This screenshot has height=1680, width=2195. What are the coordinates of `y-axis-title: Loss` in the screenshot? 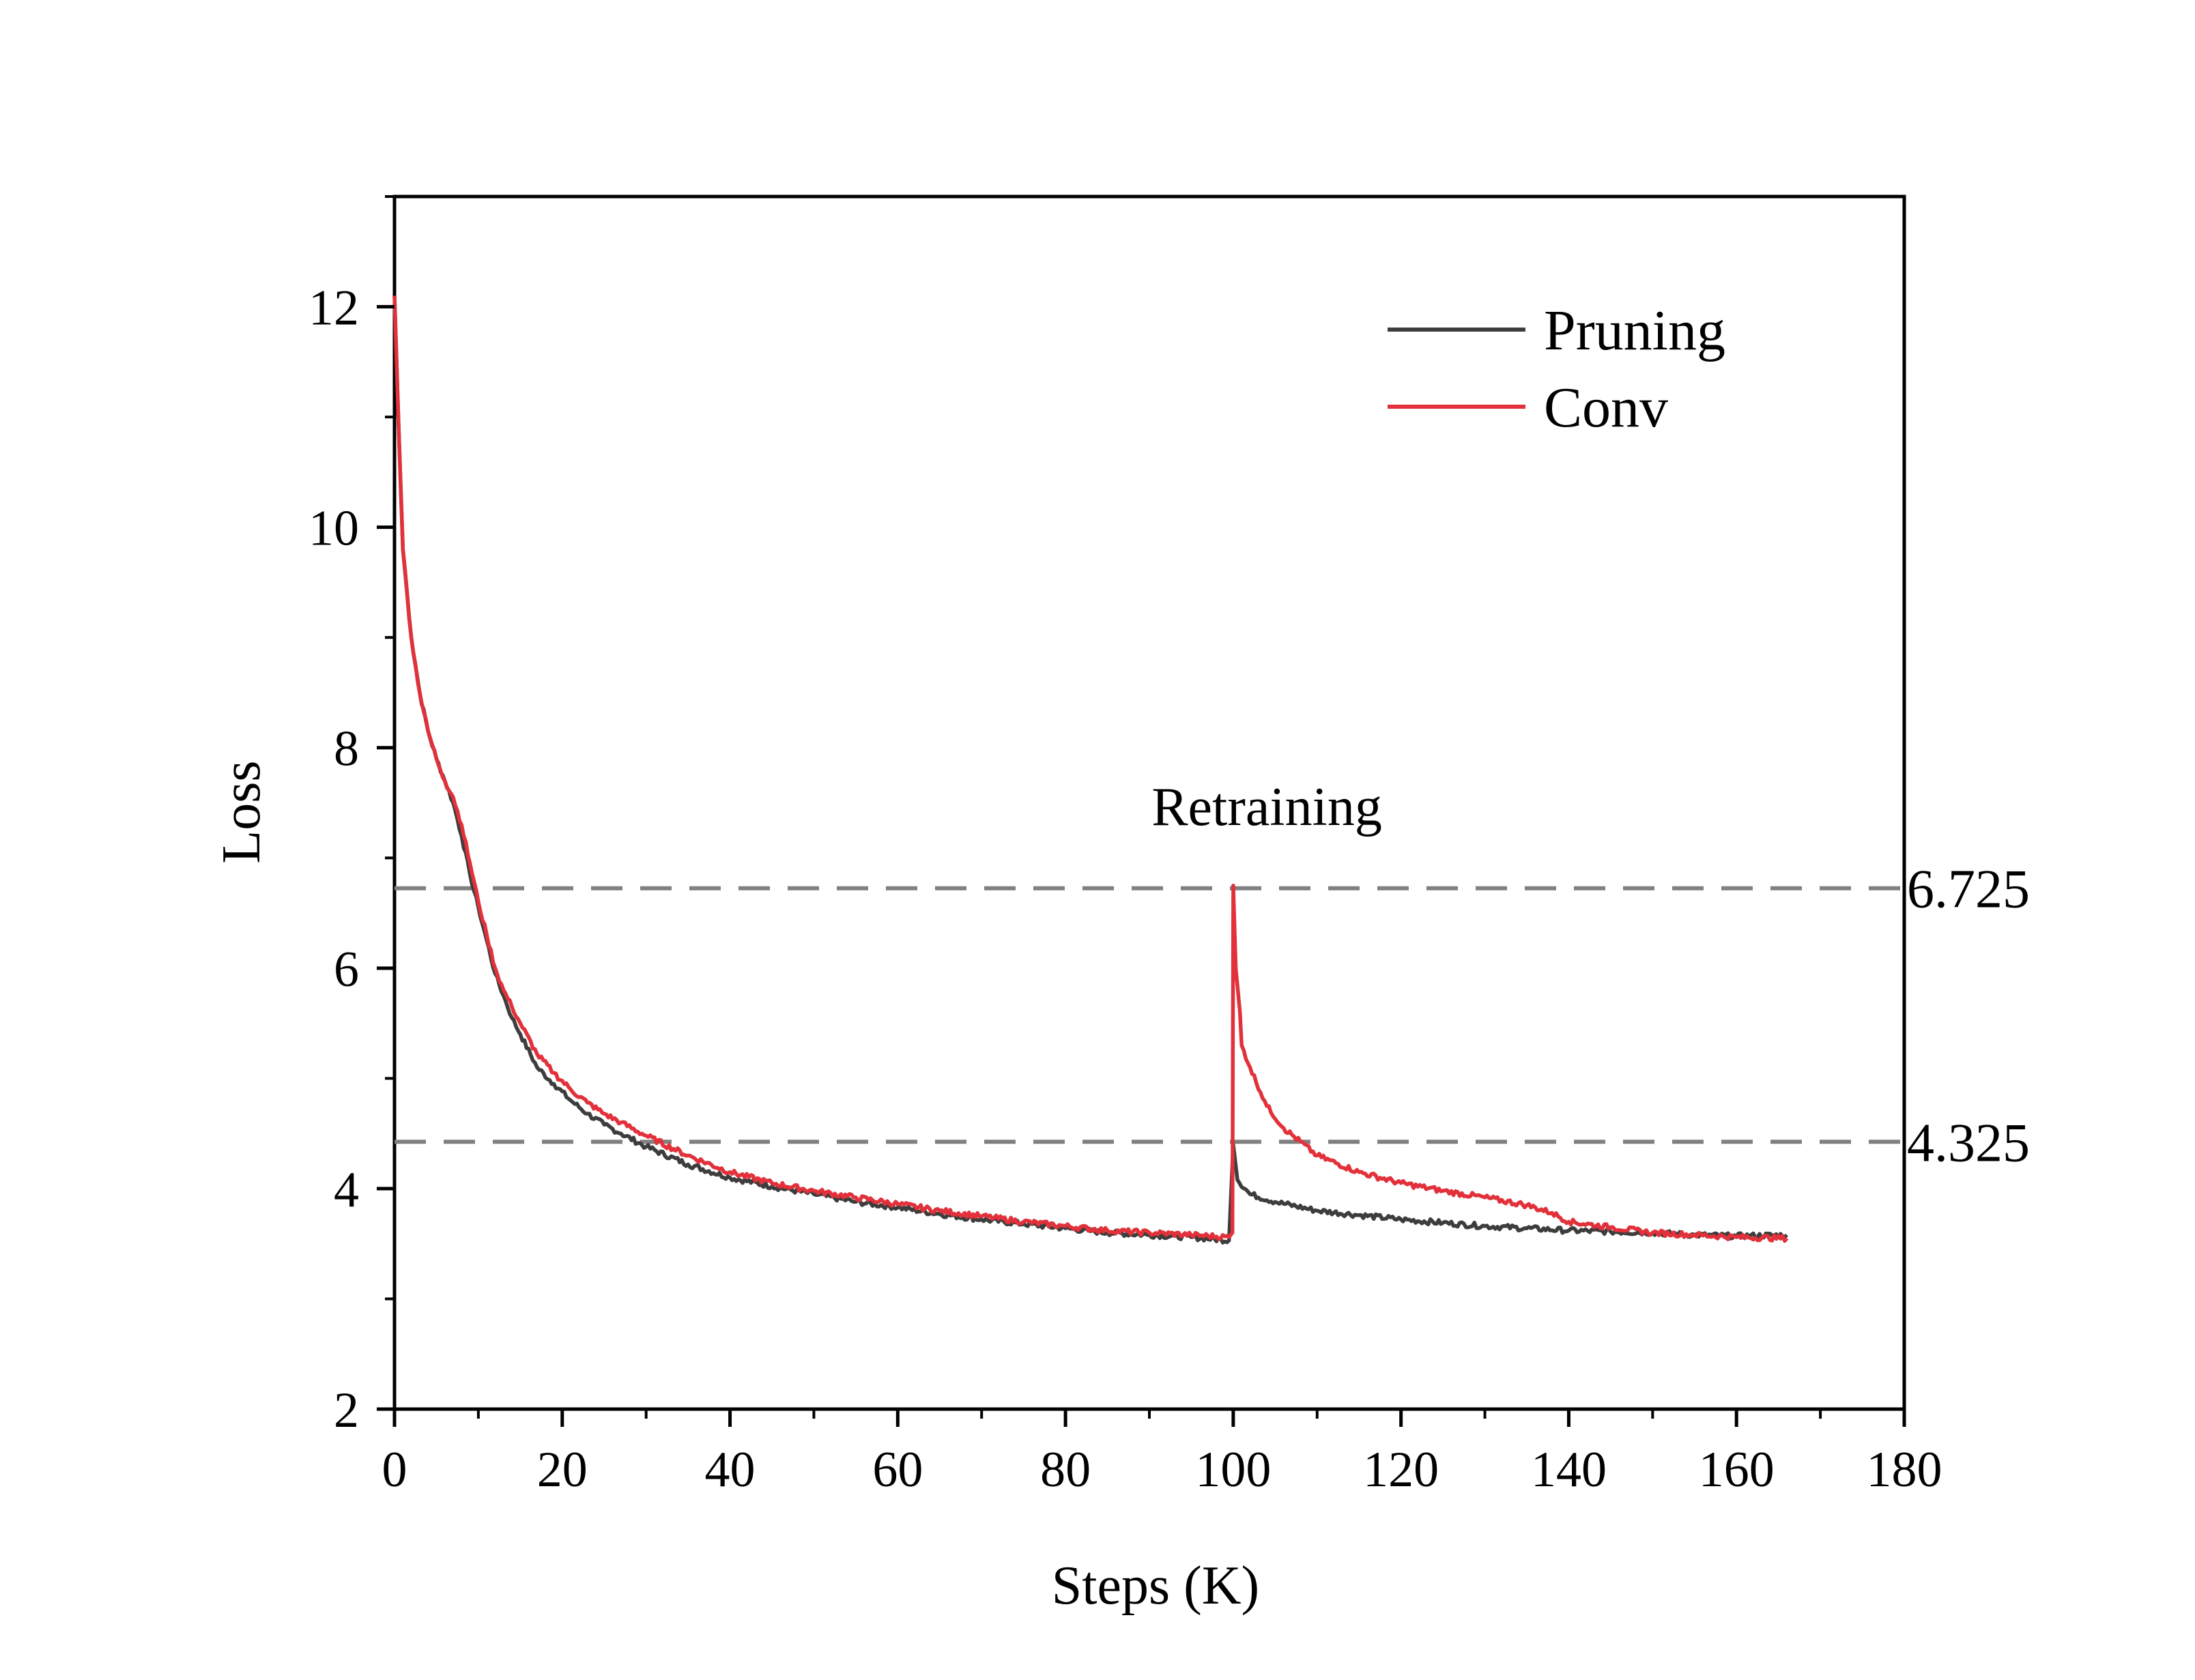 It's located at (242, 812).